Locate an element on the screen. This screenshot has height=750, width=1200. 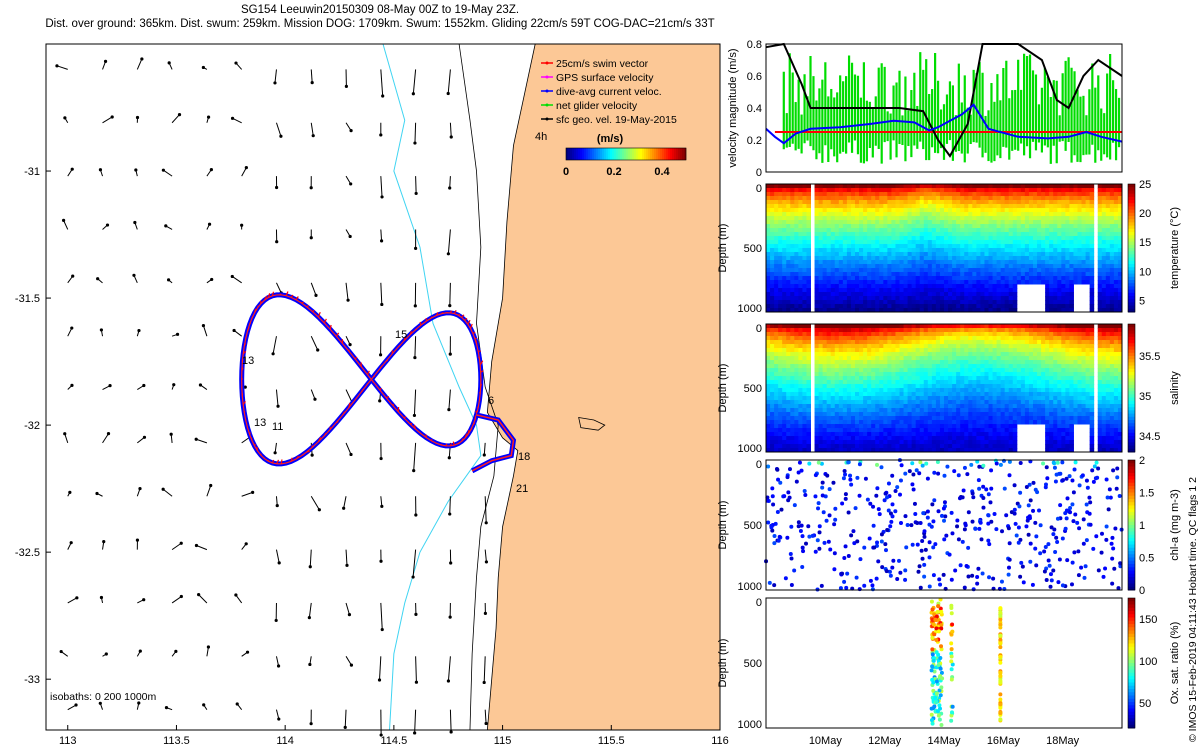
isobath-200m is located at coordinates (478, 387).